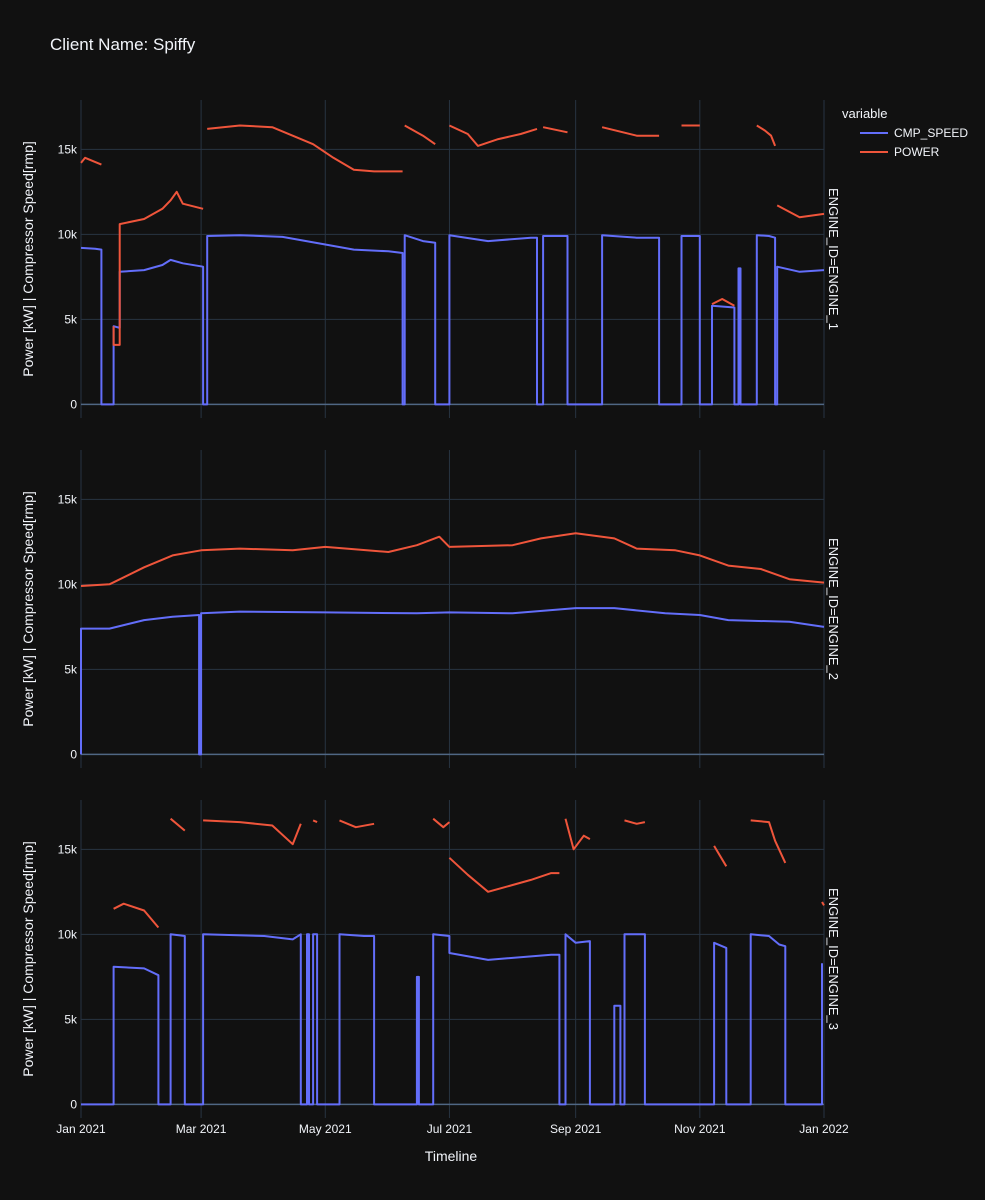 The height and width of the screenshot is (1200, 985). I want to click on legend-title: variable, so click(865, 113).